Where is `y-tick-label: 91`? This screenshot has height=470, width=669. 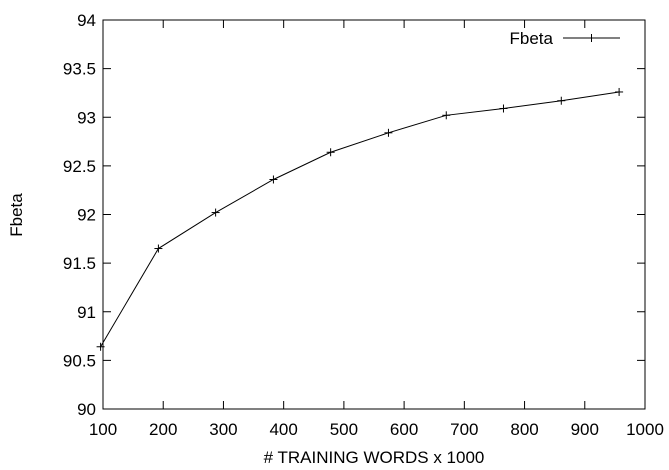
y-tick-label: 91 is located at coordinates (86, 312).